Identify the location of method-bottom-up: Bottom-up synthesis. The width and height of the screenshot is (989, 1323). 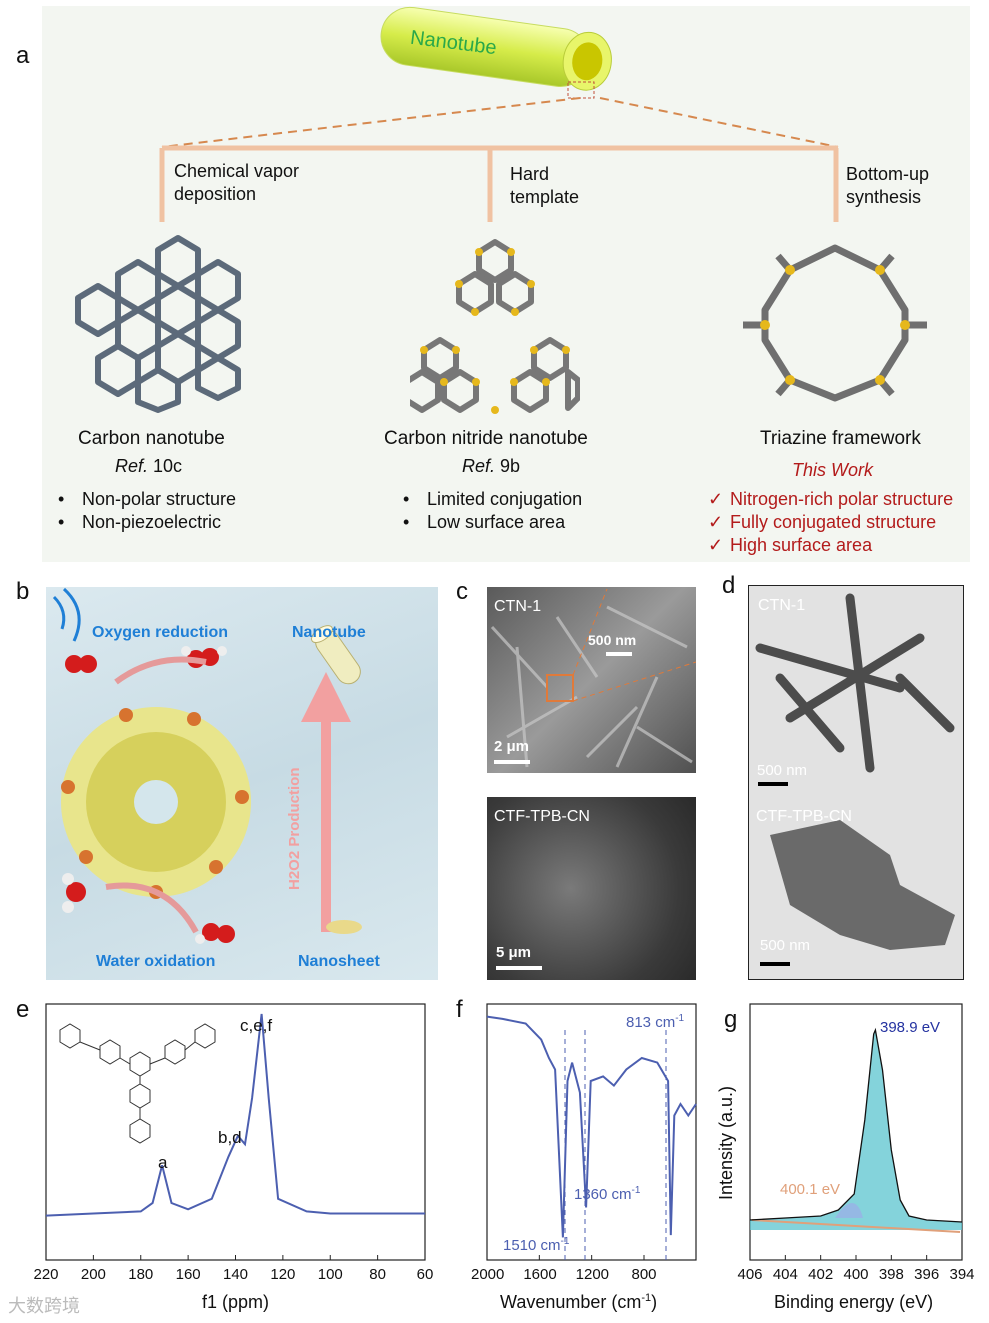
(888, 185).